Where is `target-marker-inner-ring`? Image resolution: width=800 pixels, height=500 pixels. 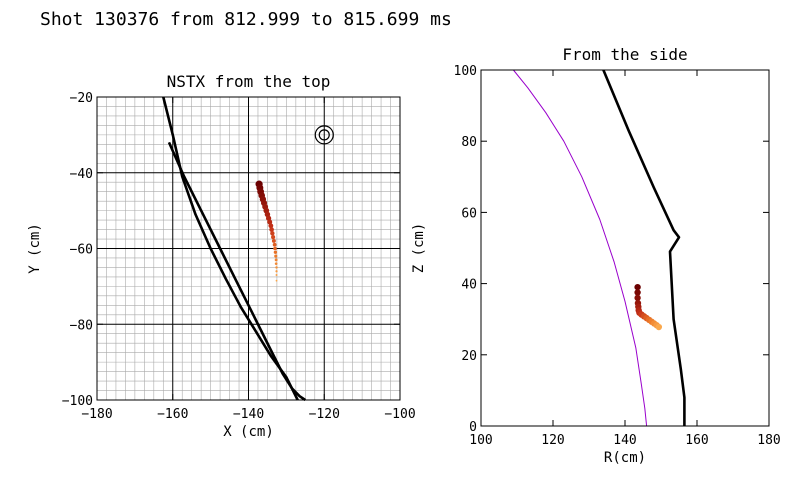
target-marker-inner-ring is located at coordinates (324, 135).